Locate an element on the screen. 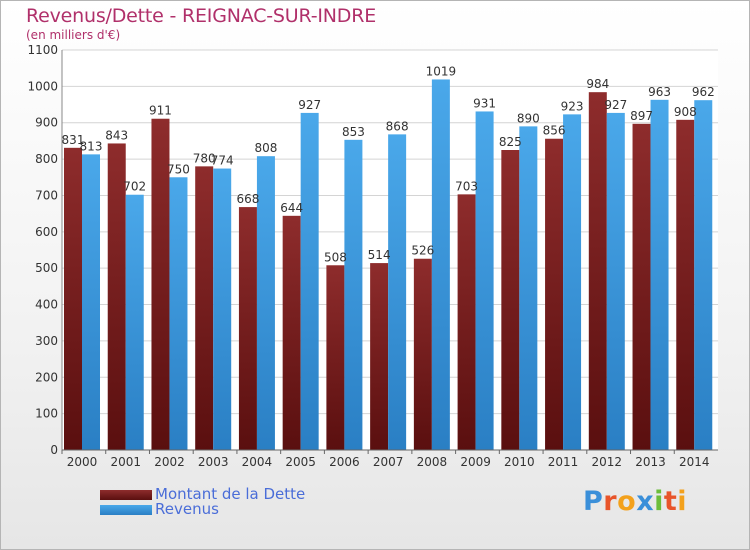  data-label: 644 is located at coordinates (291, 208).